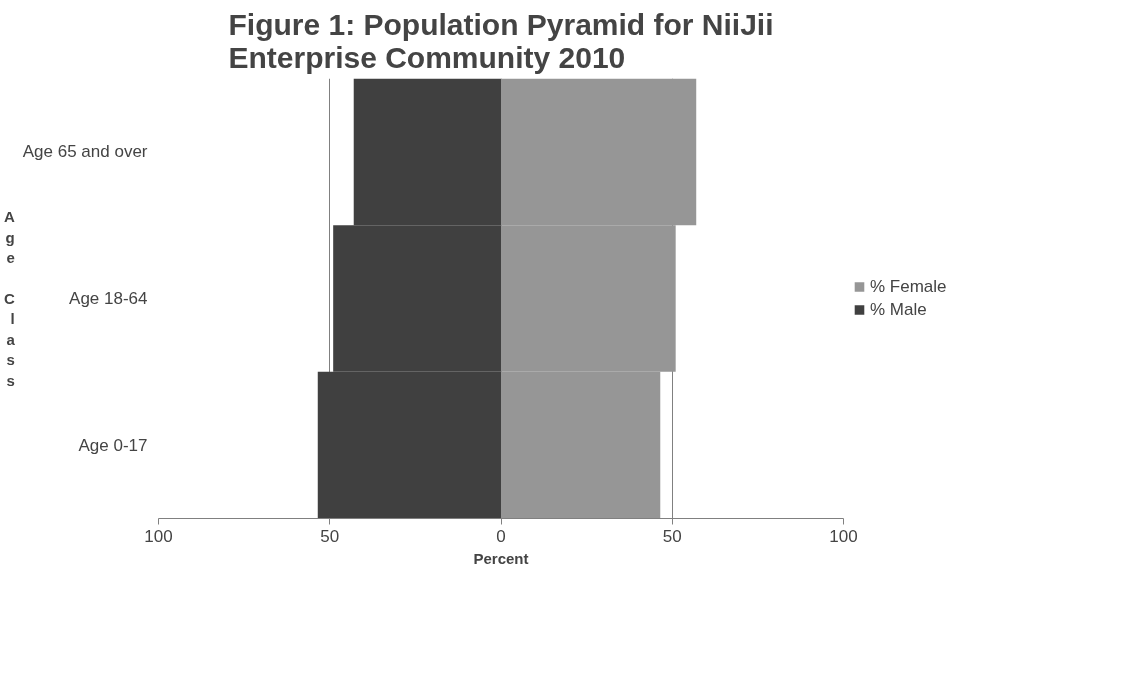 This screenshot has height=685, width=1130. What do you see at coordinates (501, 536) in the screenshot?
I see `x-tick-label: 0` at bounding box center [501, 536].